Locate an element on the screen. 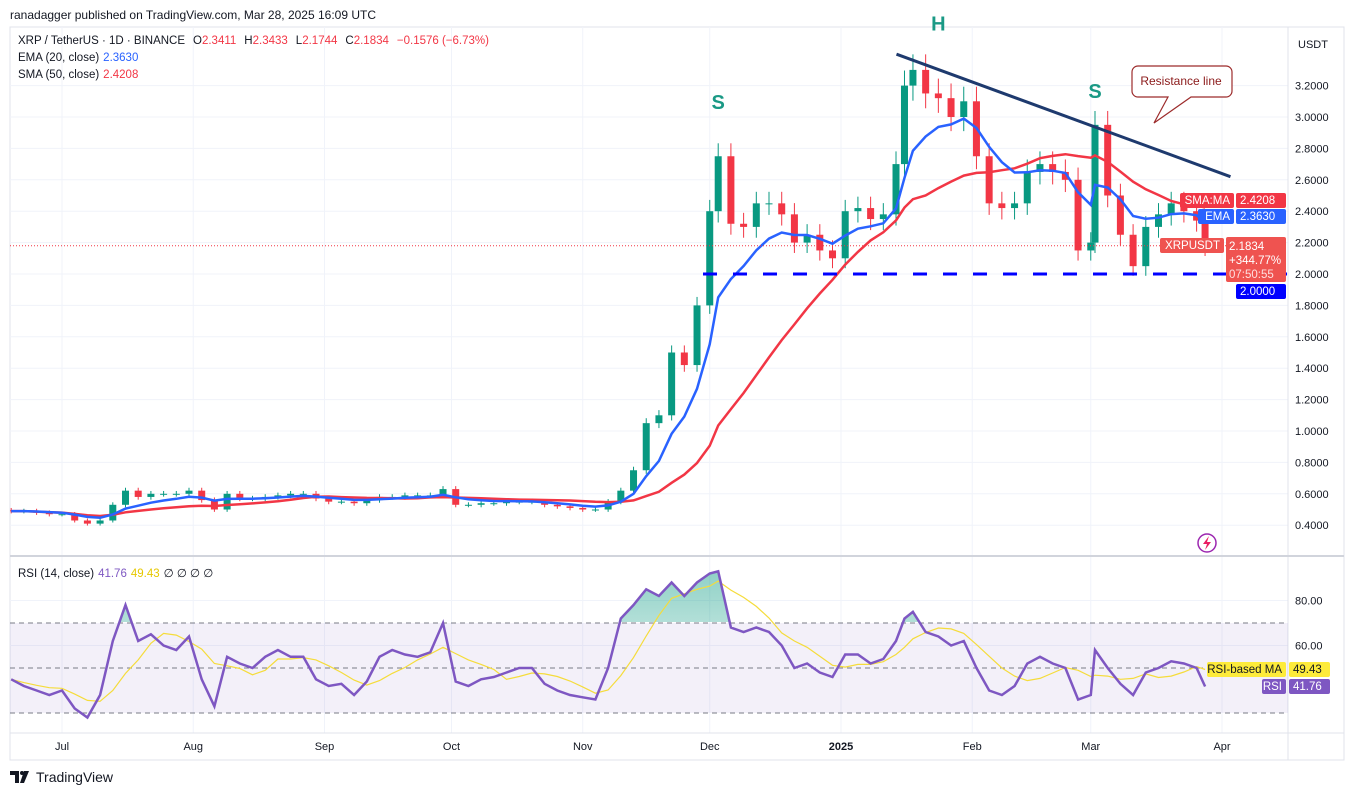  ema-price-tag-bg is located at coordinates (1261, 216).